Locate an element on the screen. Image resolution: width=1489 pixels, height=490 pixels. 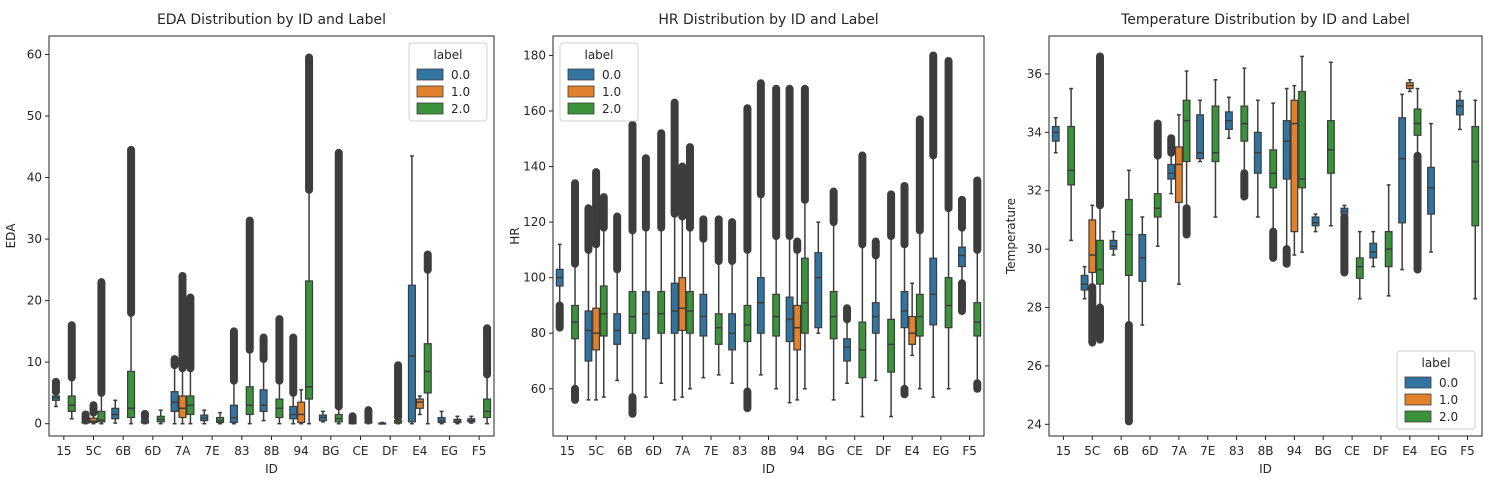
x-tick-label: BG is located at coordinates (330, 451).